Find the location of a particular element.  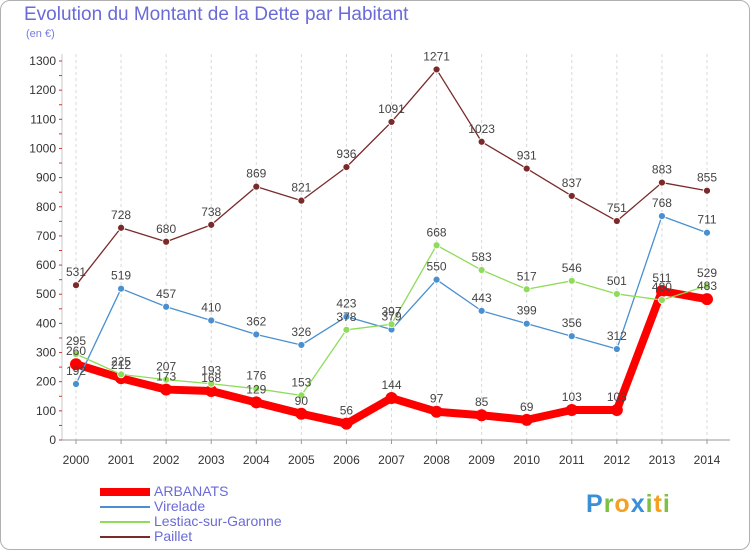

x-tick-label-2003: 2003 is located at coordinates (211, 460).